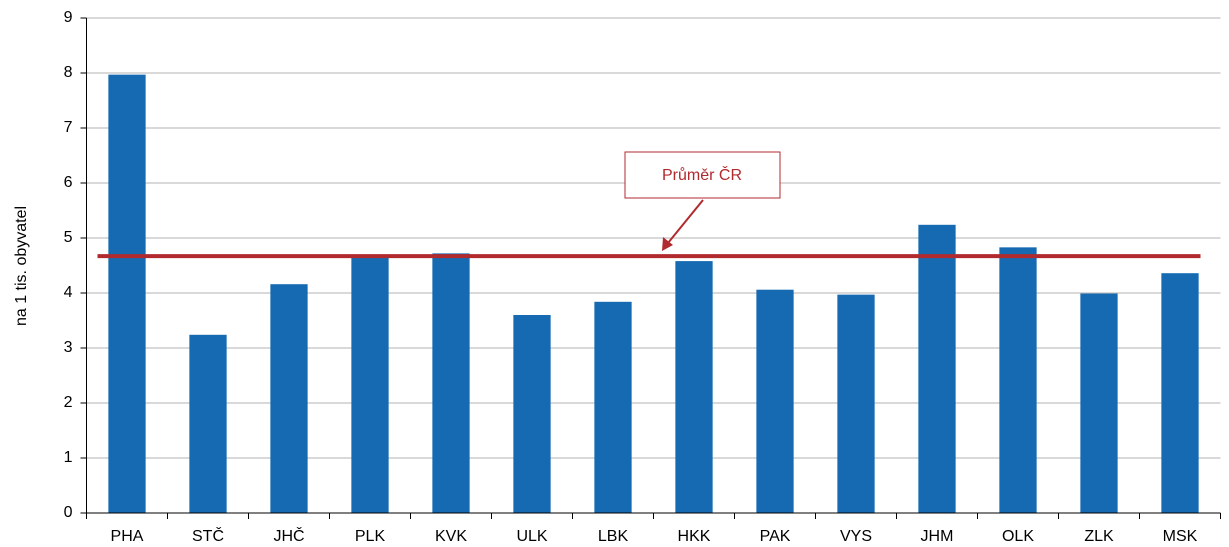 The width and height of the screenshot is (1229, 547). Describe the element at coordinates (68, 17) in the screenshot. I see `y-tick-label: 9` at that location.